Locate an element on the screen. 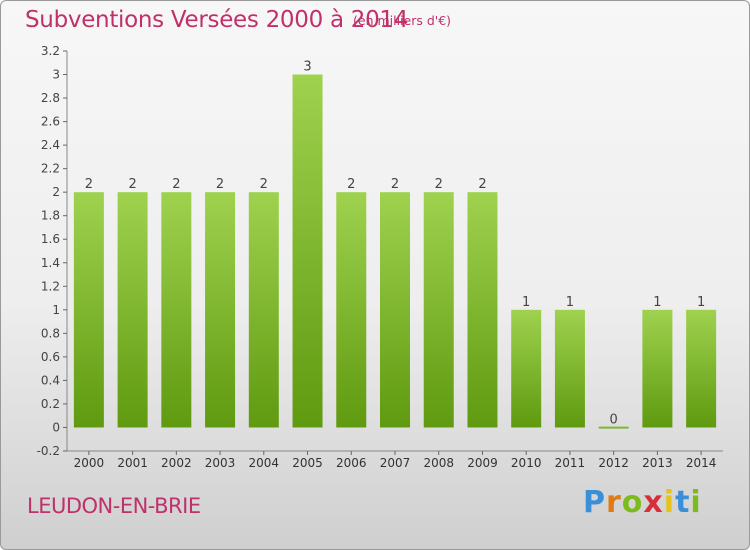 This screenshot has height=550, width=750. data-label-2004: 2 is located at coordinates (264, 184).